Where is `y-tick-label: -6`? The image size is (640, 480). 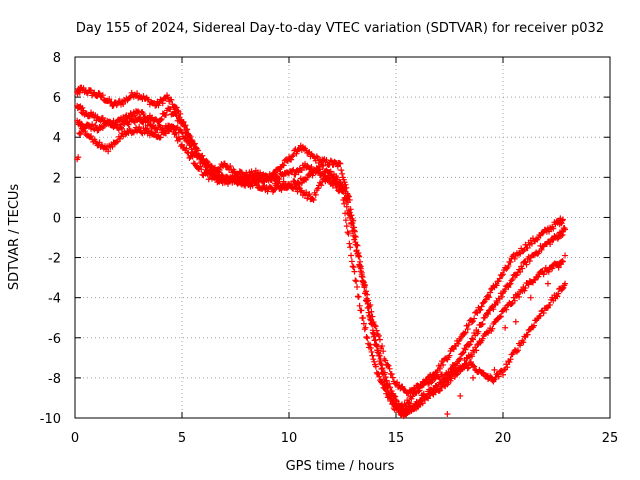
y-tick-label: -6 is located at coordinates (54, 339).